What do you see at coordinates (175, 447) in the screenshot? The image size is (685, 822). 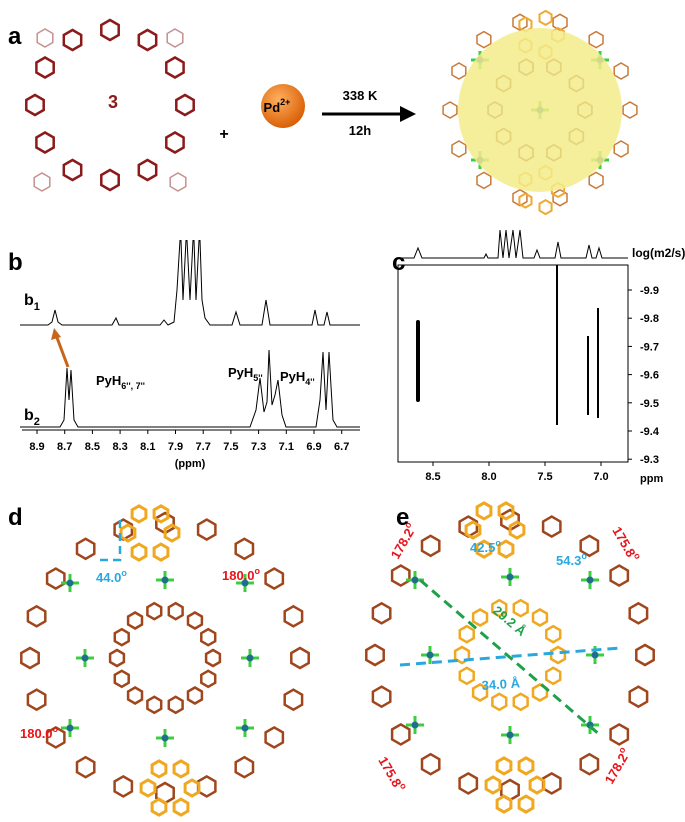 I see `x-tick-label: 7.9` at bounding box center [175, 447].